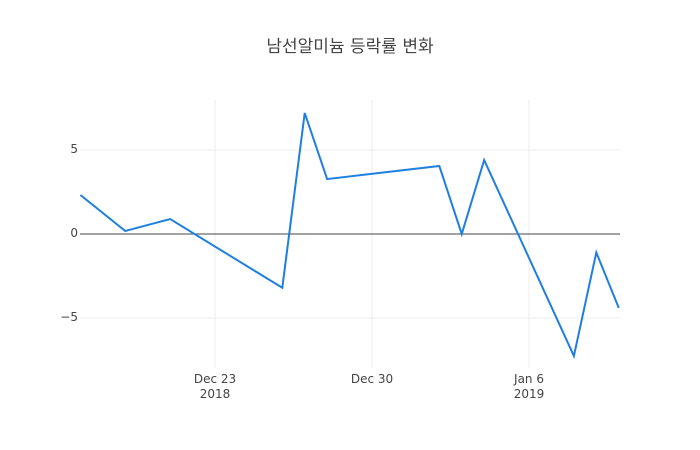  Describe the element at coordinates (215, 386) in the screenshot. I see `x-tick-label: Dec 23 2018` at that location.